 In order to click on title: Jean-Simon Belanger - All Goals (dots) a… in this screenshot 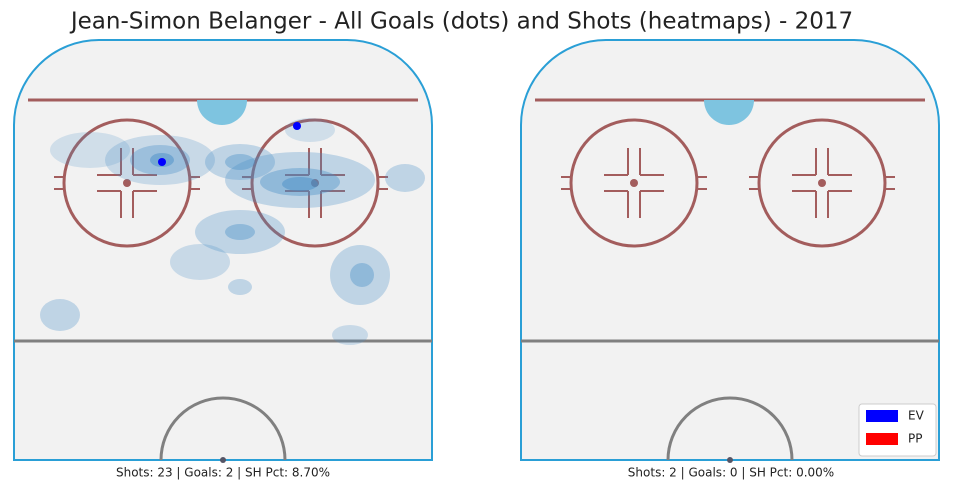, I will do `click(461, 22)`.